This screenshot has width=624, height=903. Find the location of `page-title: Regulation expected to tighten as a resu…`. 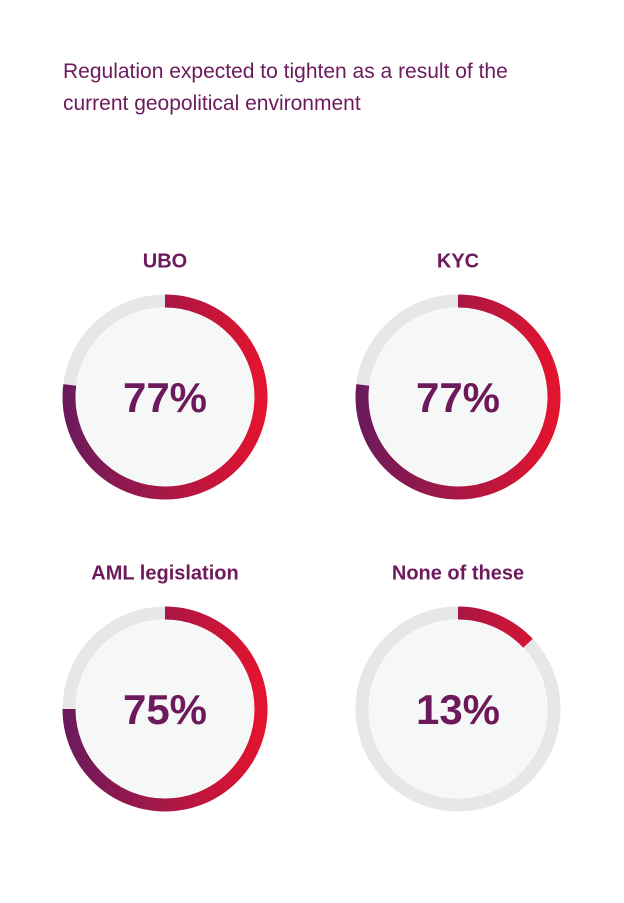

page-title: Regulation expected to tighten as a resu… is located at coordinates (285, 87).